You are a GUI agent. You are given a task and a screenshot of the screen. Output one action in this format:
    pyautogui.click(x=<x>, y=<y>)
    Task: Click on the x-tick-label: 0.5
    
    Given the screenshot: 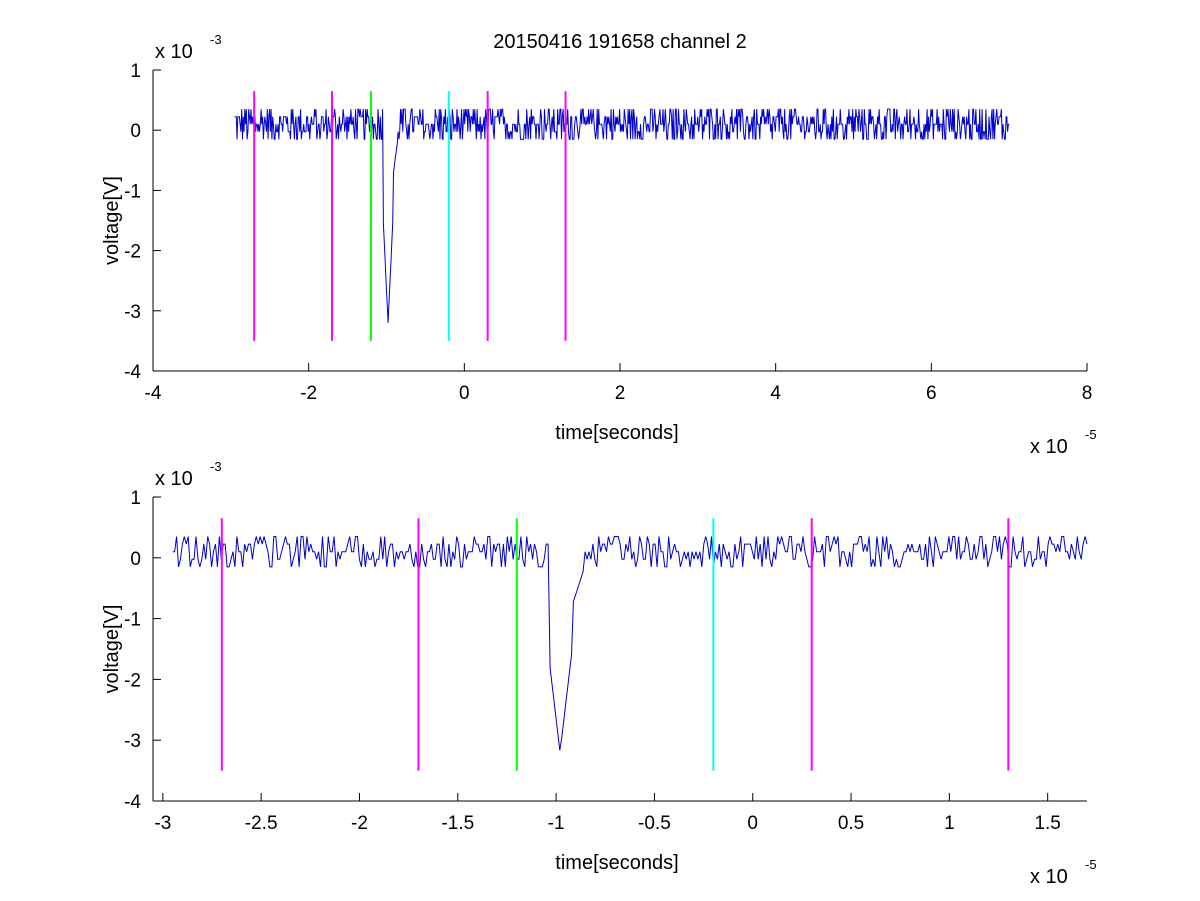 What is the action you would take?
    pyautogui.click(x=851, y=823)
    